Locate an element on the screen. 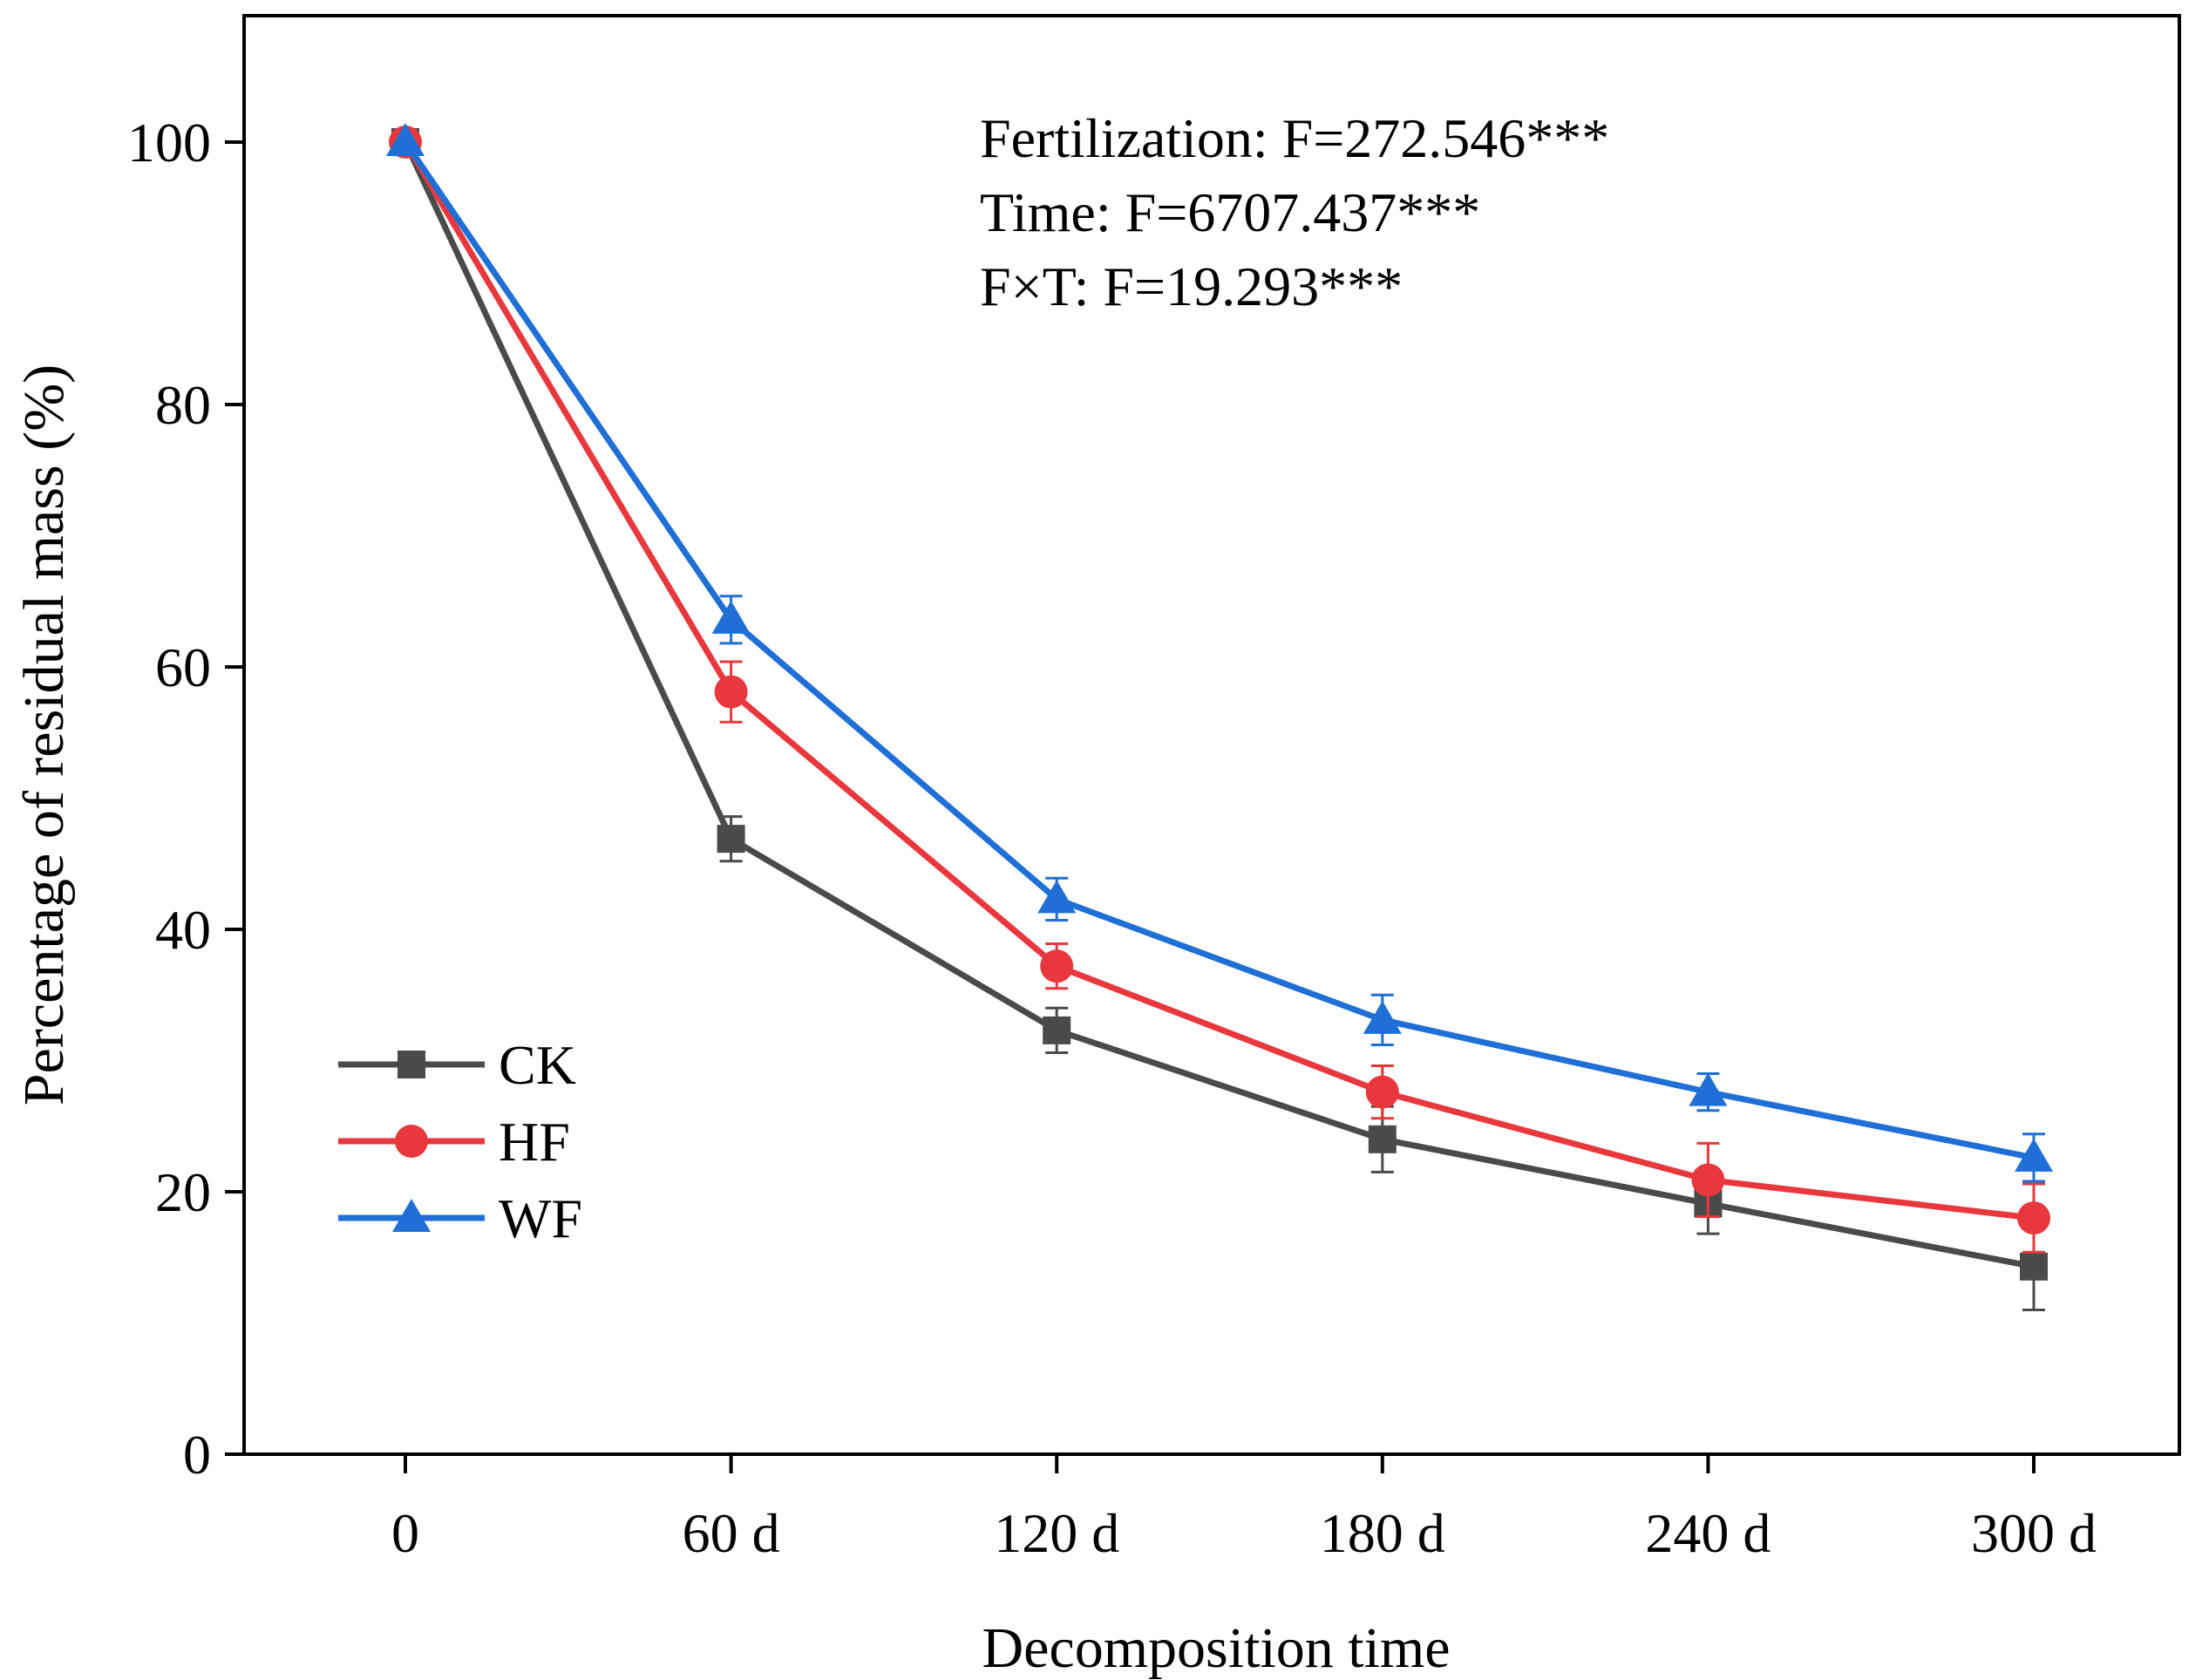 This screenshot has height=1680, width=2209. x-tick-label: 60 d is located at coordinates (731, 1533).